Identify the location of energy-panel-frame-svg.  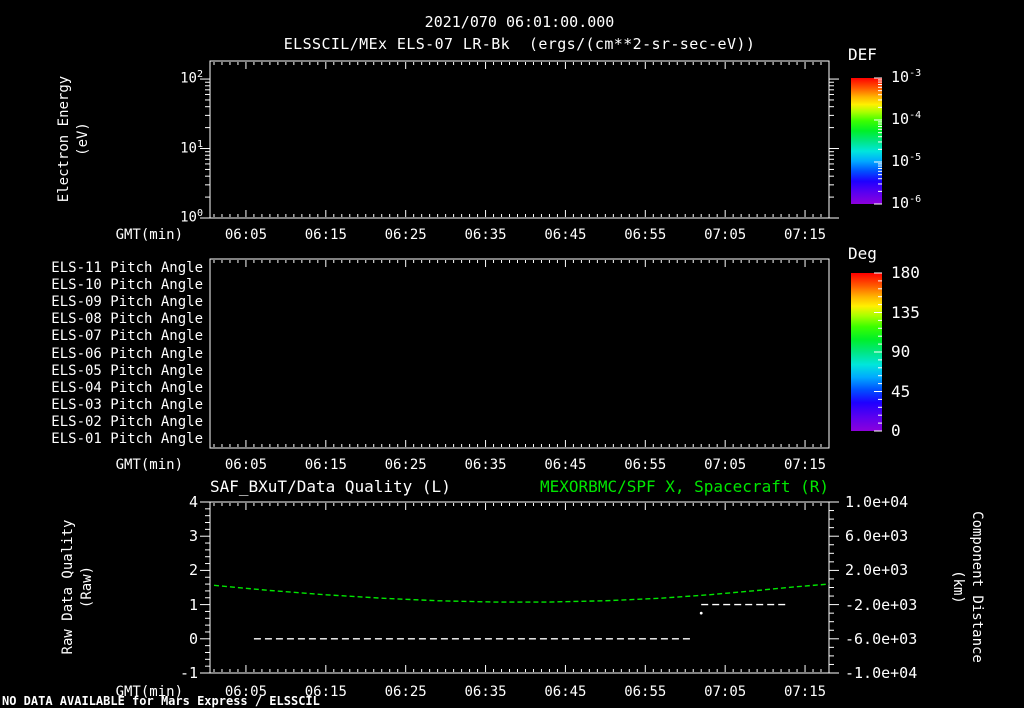
(519, 139).